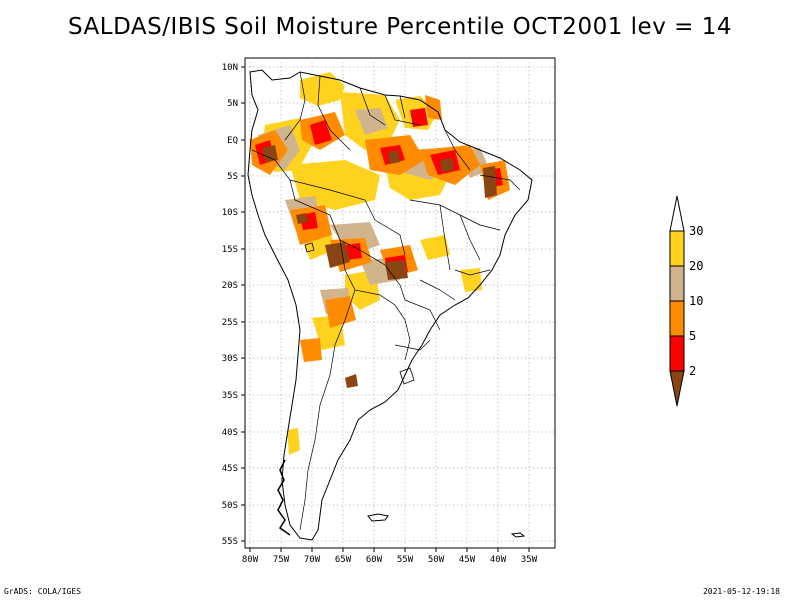 The image size is (800, 600). Describe the element at coordinates (230, 250) in the screenshot. I see `lat-label-15s: 15S` at that location.